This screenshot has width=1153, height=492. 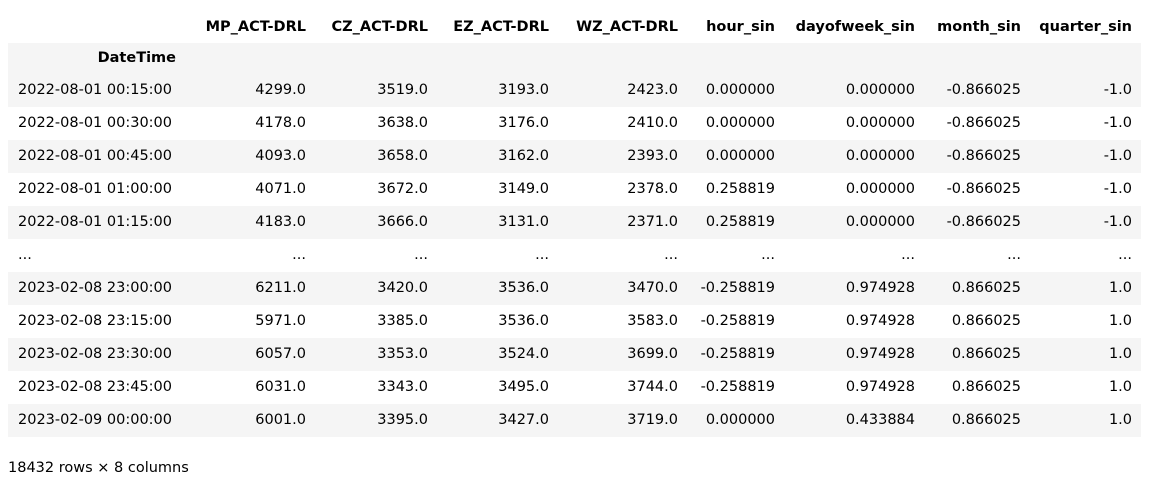 I want to click on table-cell: 3162.0, so click(x=523, y=156).